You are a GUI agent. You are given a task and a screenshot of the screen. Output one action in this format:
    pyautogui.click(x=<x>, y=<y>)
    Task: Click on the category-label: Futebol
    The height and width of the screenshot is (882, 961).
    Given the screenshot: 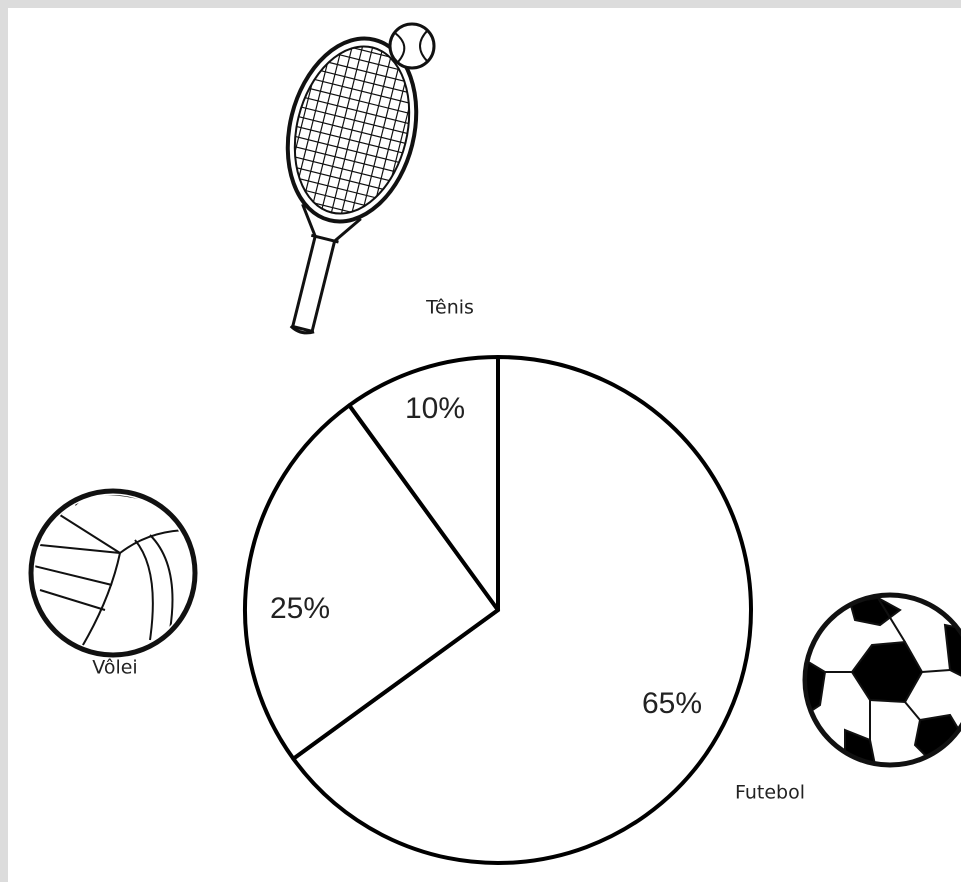 What is the action you would take?
    pyautogui.click(x=770, y=793)
    